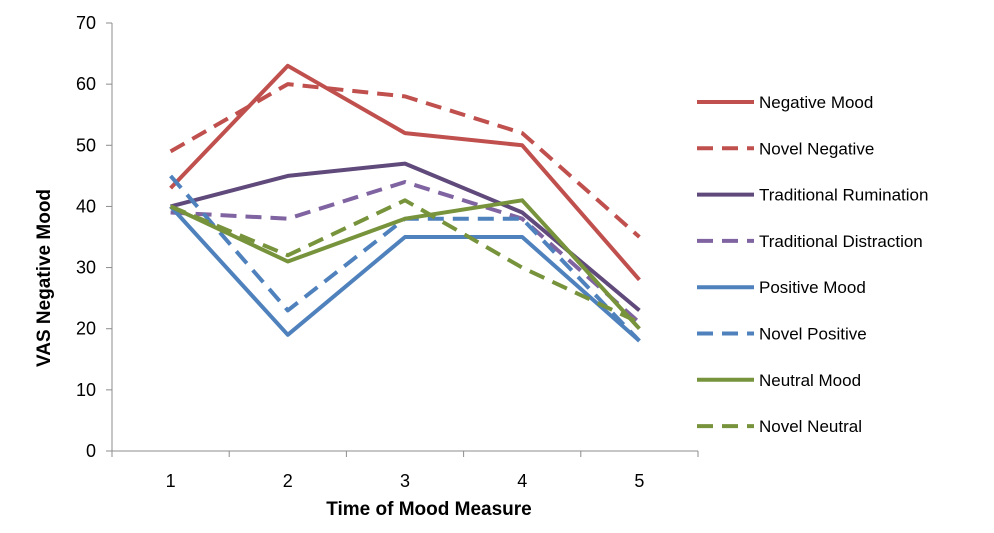 The height and width of the screenshot is (533, 994). I want to click on y-tick-label: 70, so click(86, 23).